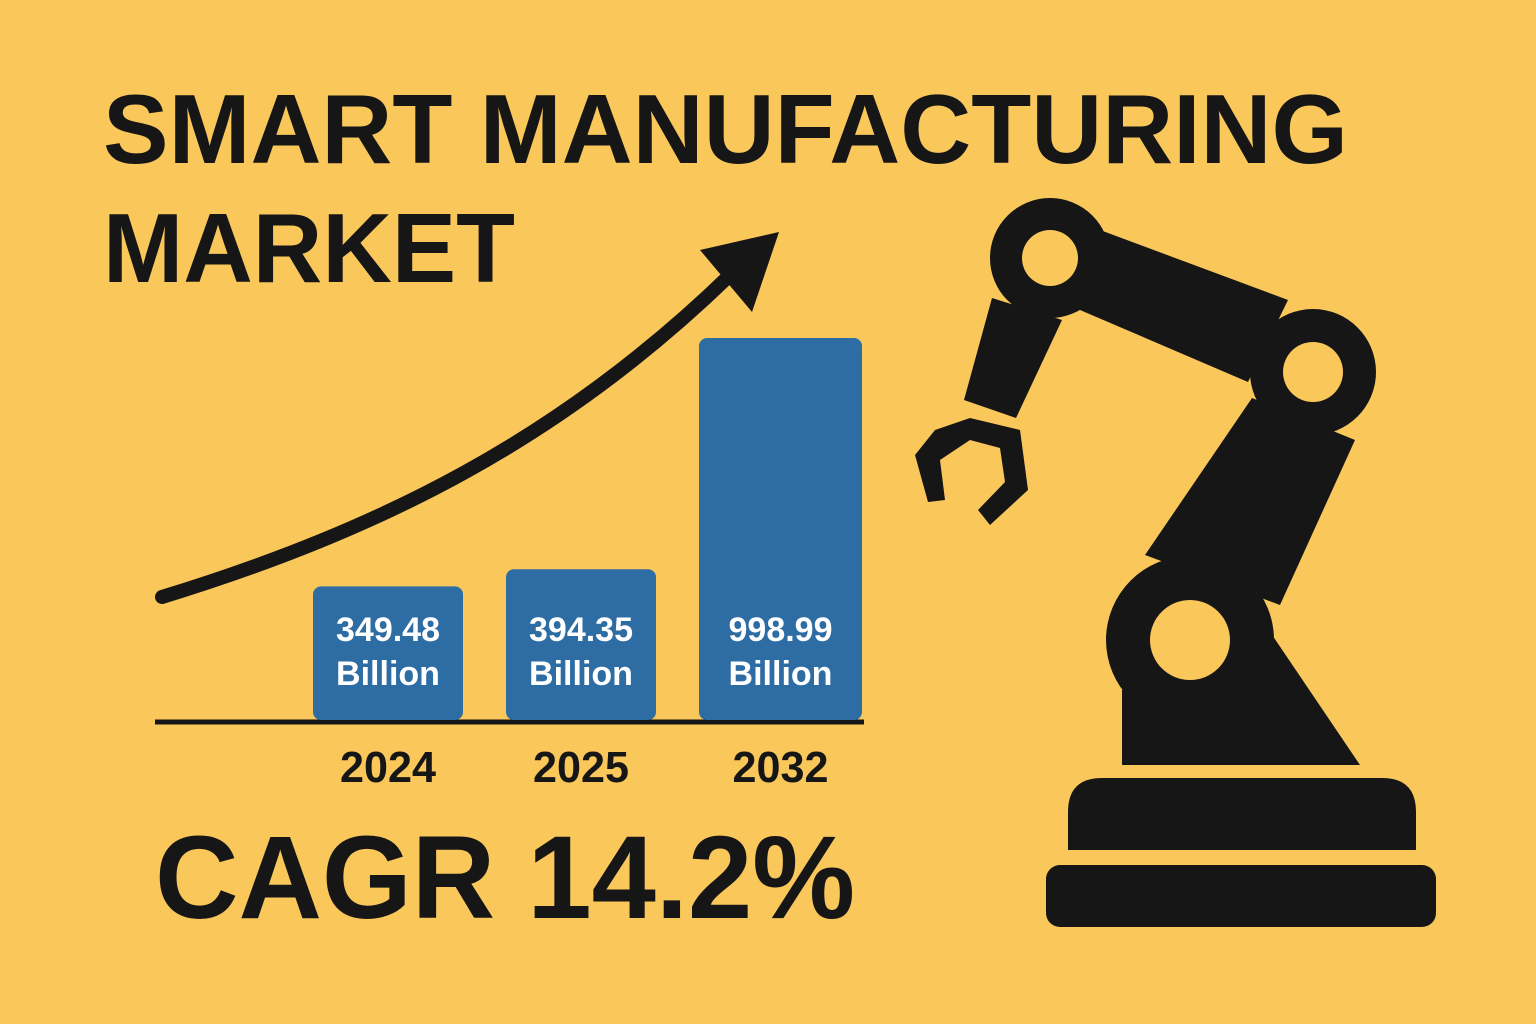  I want to click on value-label: 394.35 Billion, so click(581, 652).